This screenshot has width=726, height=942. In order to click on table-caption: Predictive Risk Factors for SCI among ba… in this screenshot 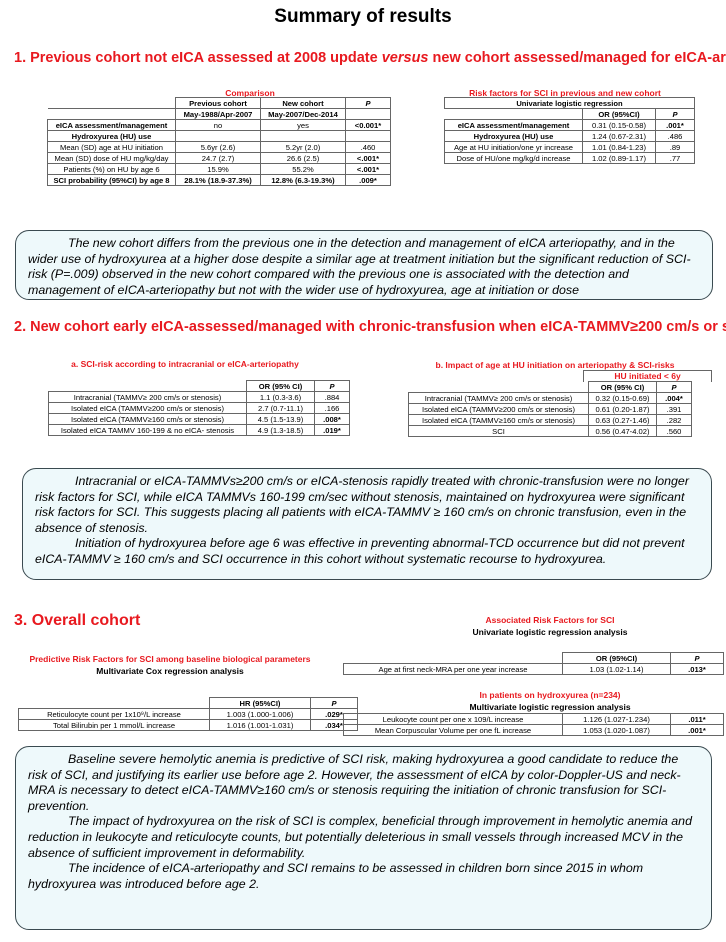, I will do `click(170, 659)`.